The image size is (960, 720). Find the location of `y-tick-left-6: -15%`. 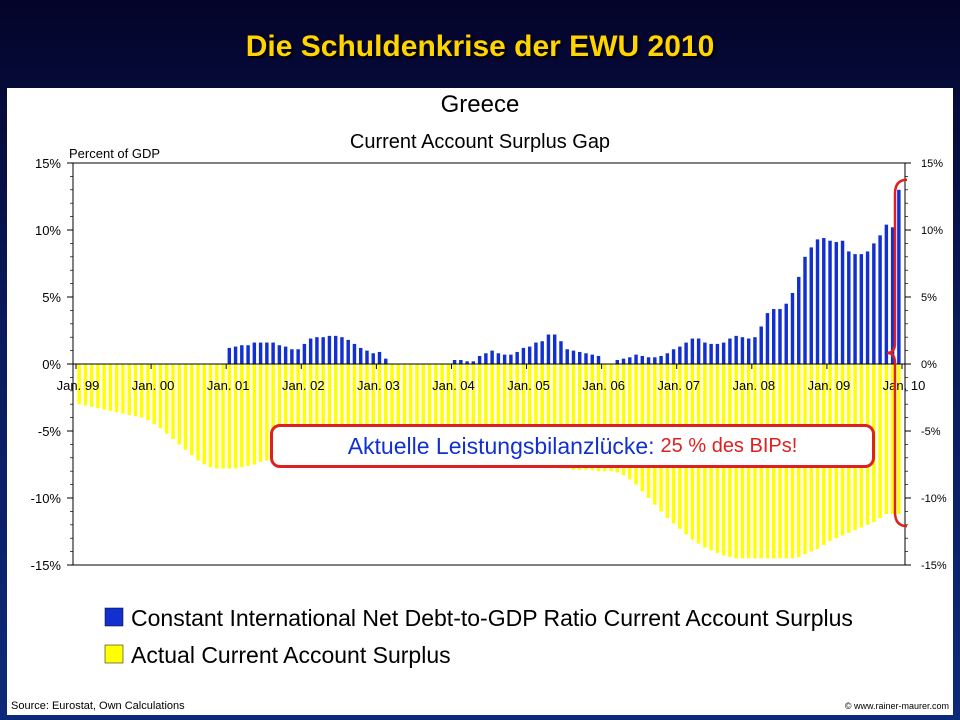

y-tick-left-6: -15% is located at coordinates (46, 565).